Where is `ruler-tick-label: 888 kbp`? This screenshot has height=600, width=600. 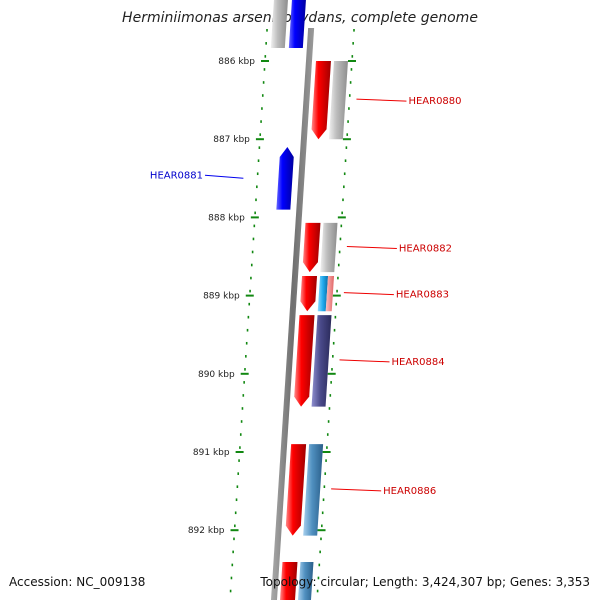 ruler-tick-label: 888 kbp is located at coordinates (226, 218).